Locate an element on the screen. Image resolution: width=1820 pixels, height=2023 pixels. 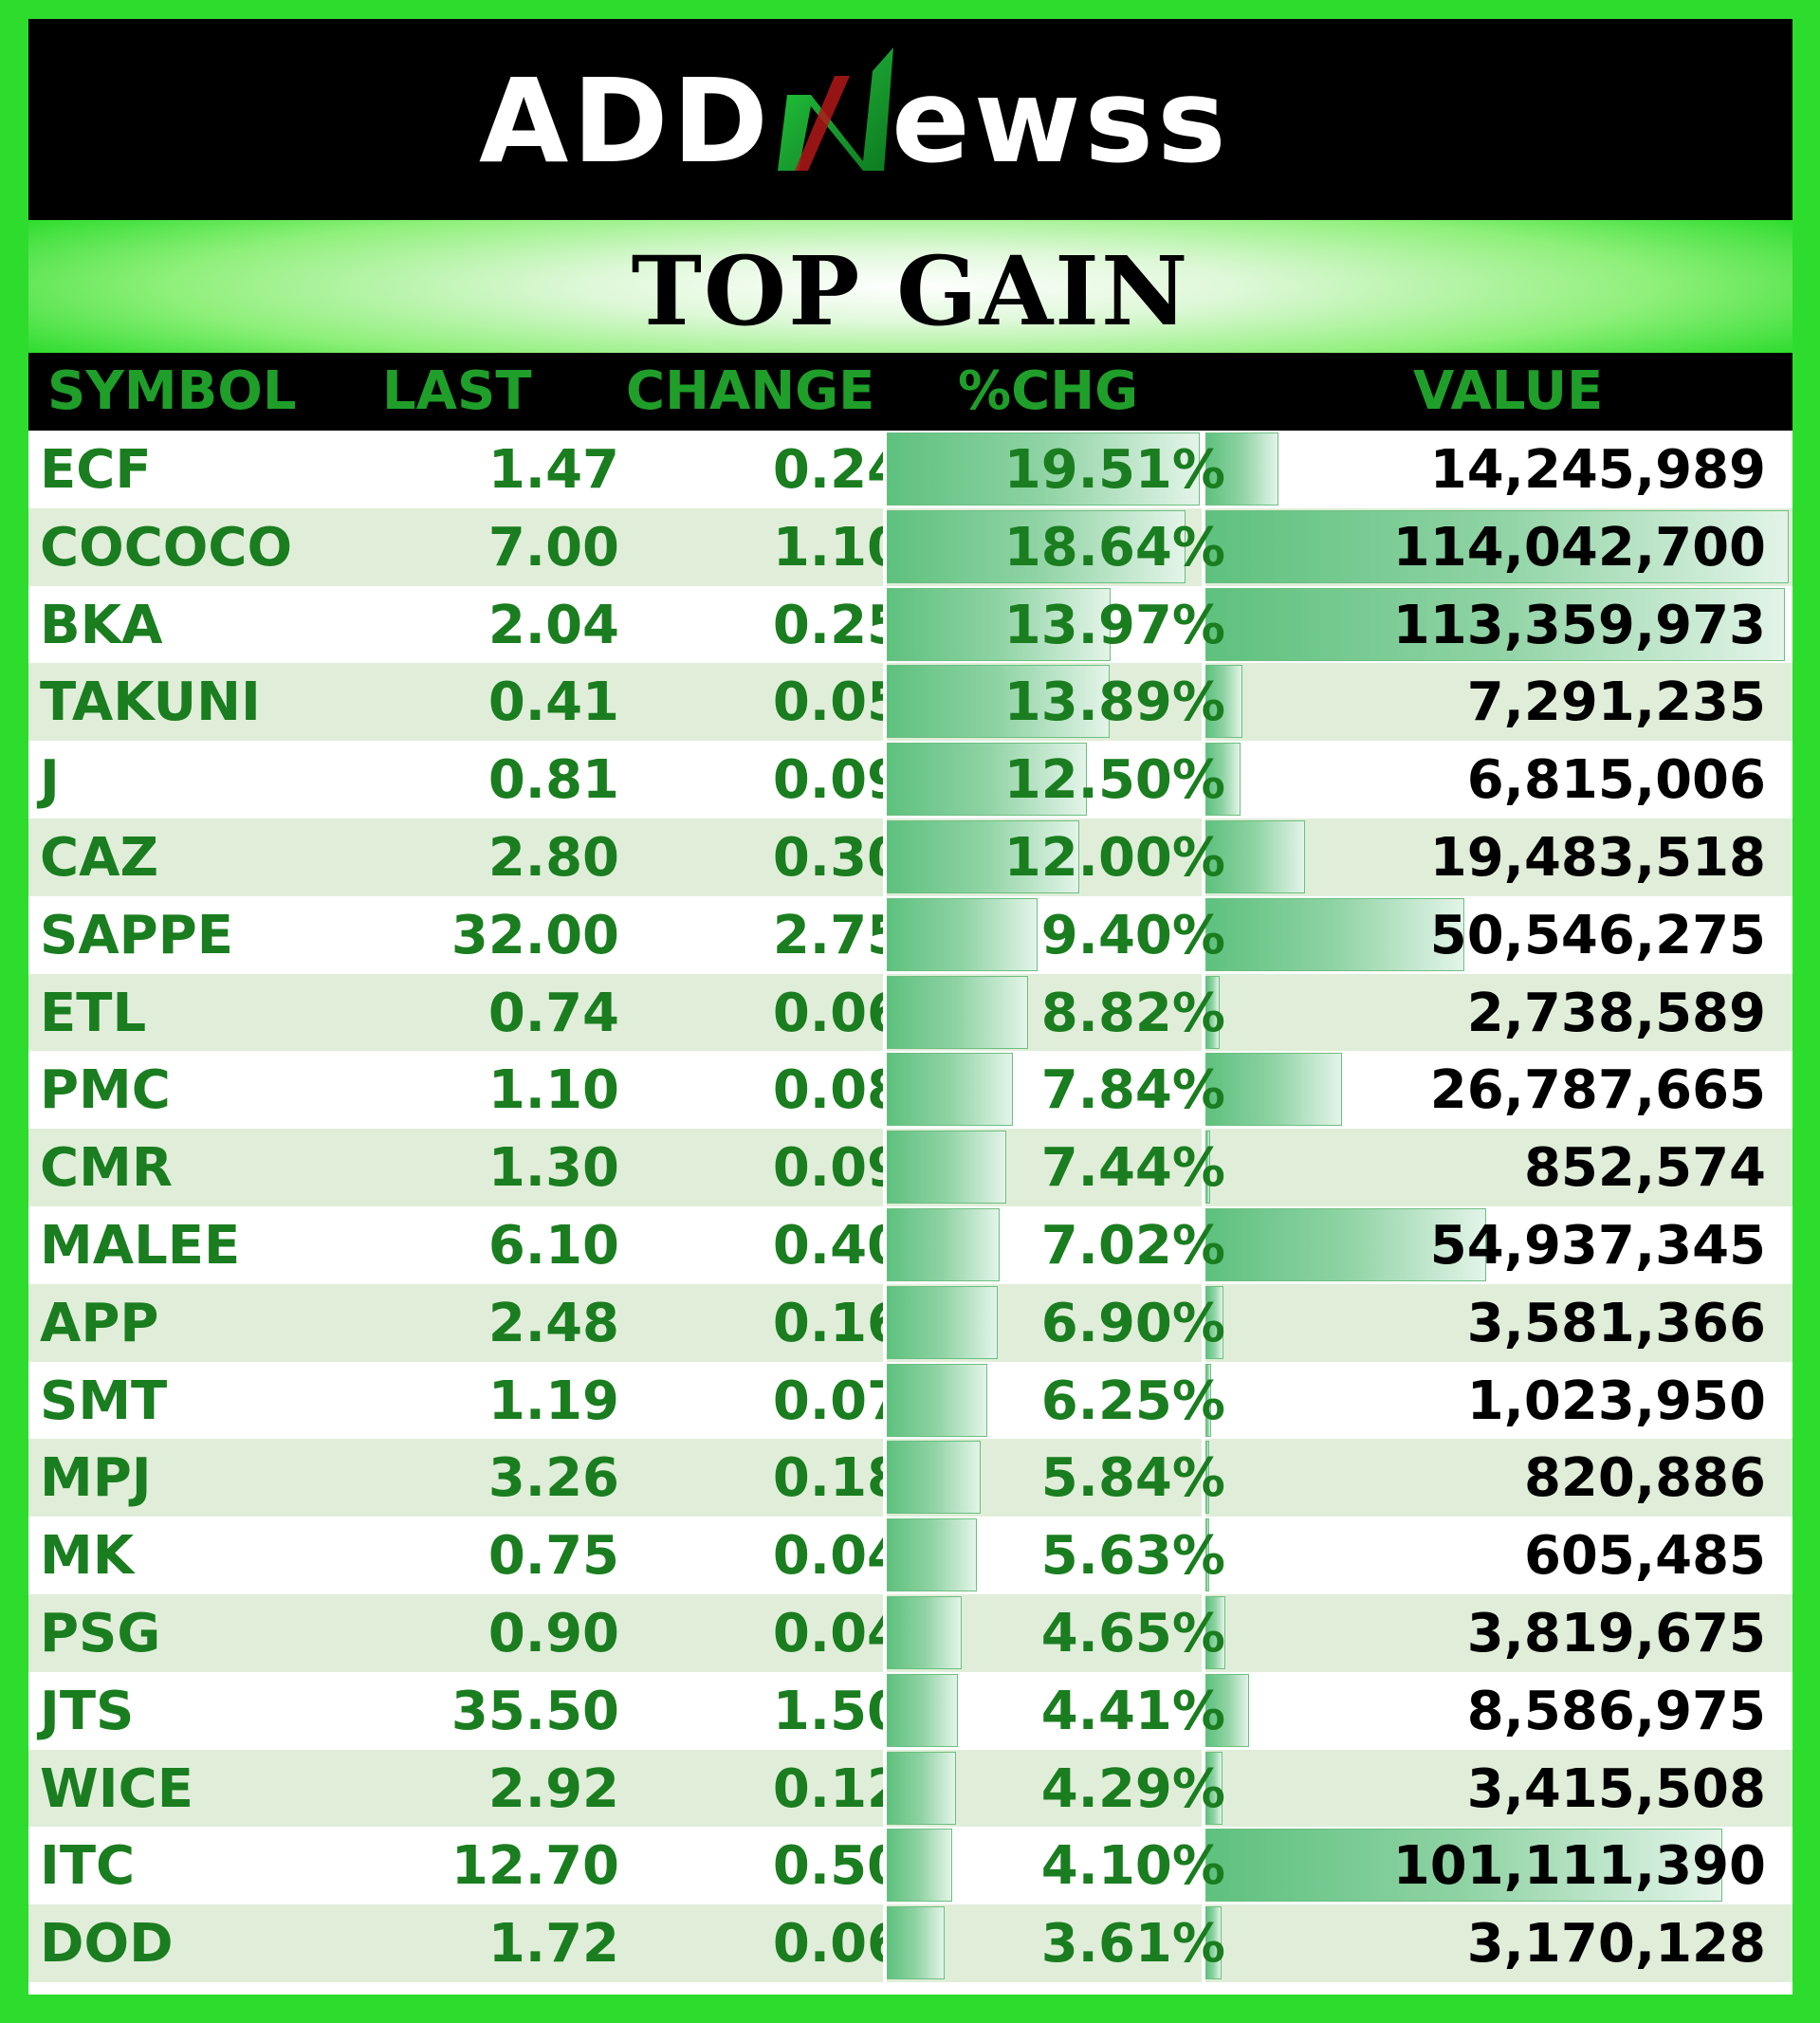
symbol-cell: MPJ is located at coordinates (96, 1478).